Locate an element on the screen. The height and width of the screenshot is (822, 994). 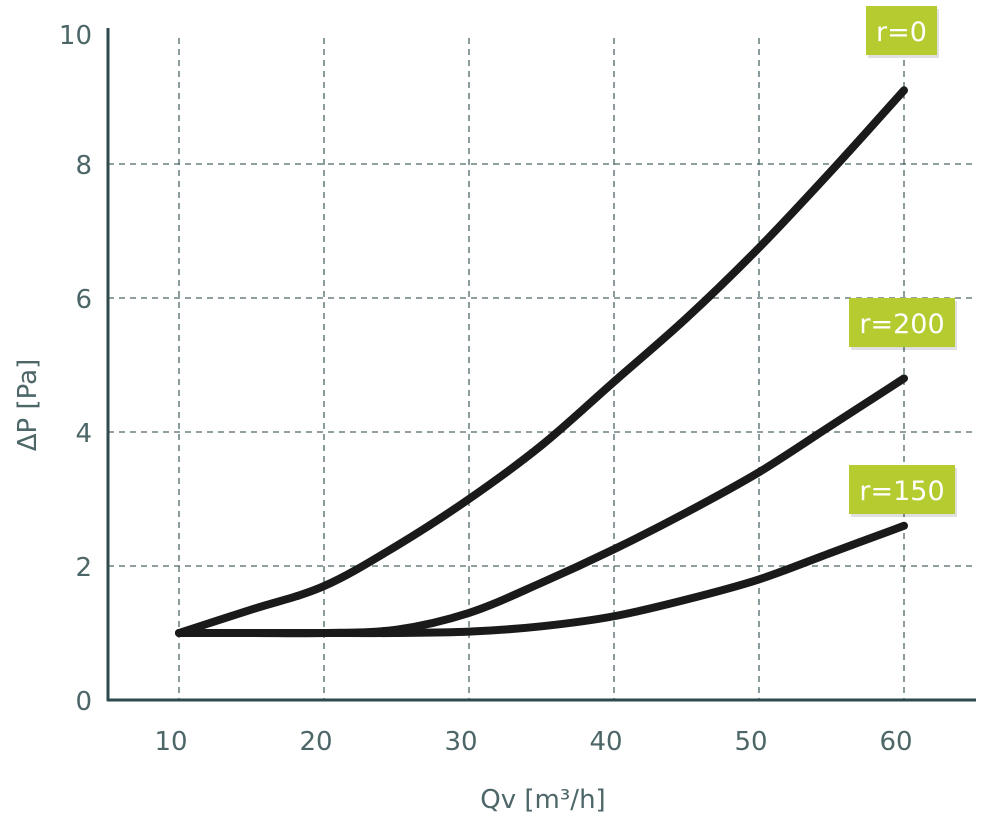
series-label: r=150 is located at coordinates (901, 491).